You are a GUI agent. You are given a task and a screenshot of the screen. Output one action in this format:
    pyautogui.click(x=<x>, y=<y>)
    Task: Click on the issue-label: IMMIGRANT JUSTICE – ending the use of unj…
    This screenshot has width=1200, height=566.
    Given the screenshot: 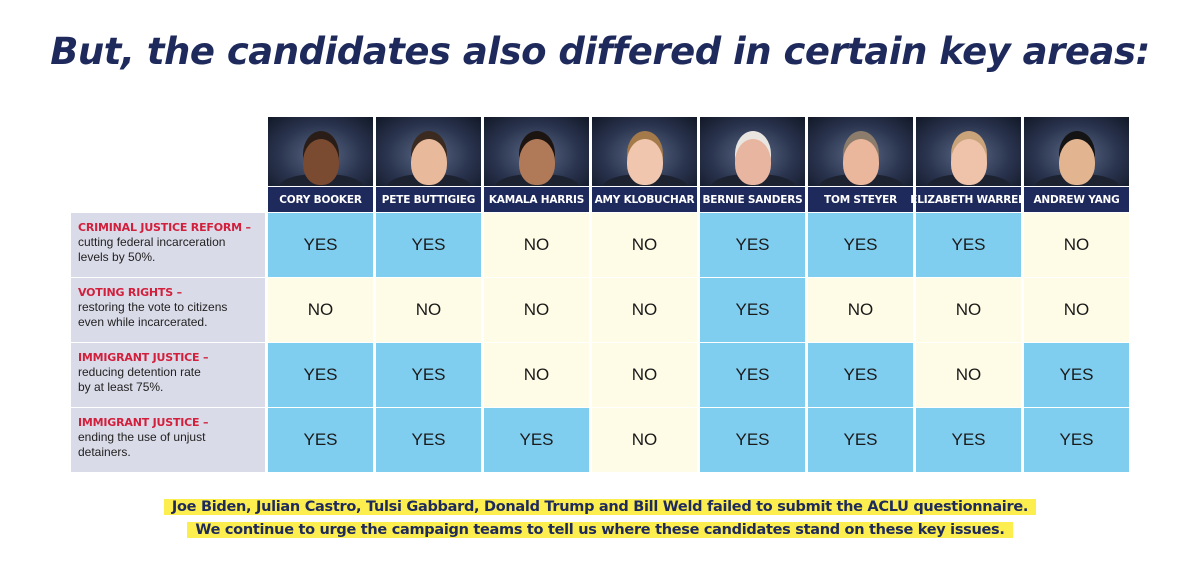 What is the action you would take?
    pyautogui.click(x=168, y=440)
    